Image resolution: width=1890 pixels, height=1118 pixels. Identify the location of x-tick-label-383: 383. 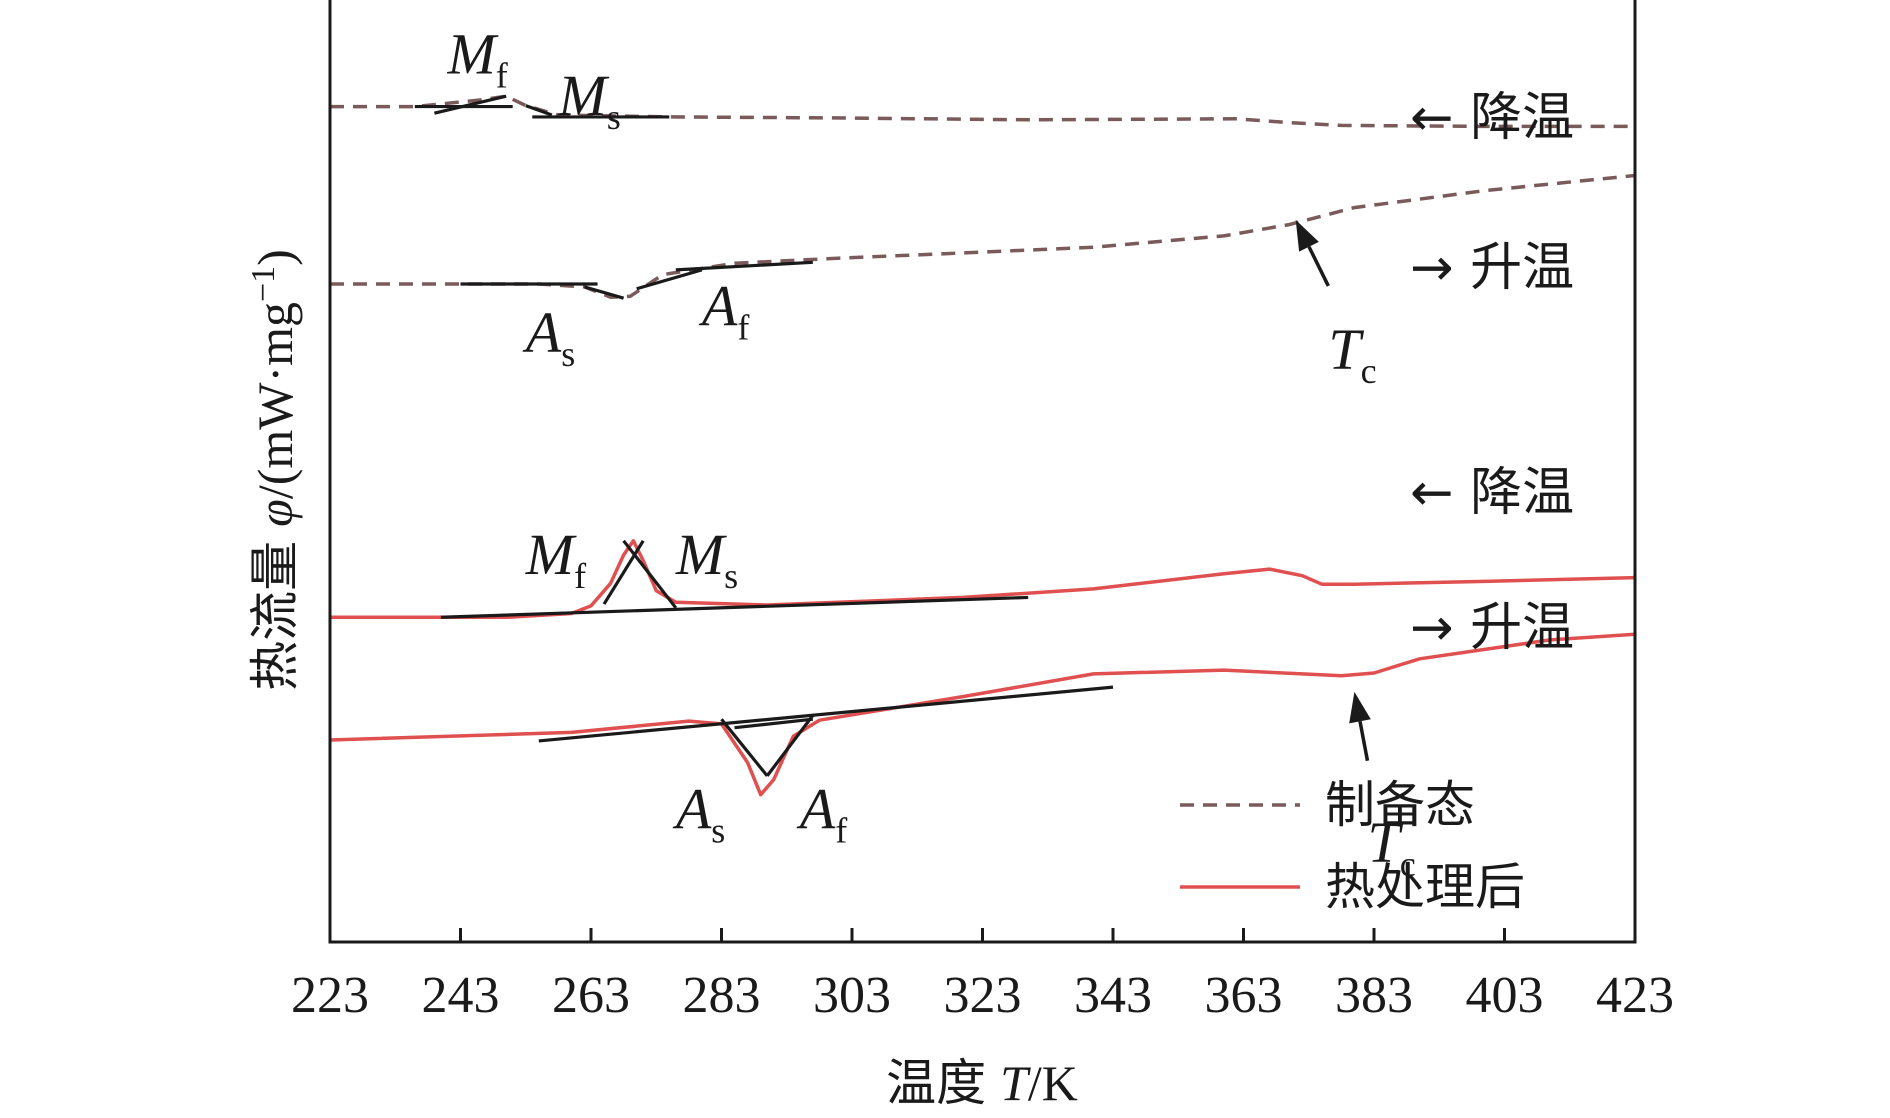
(1374, 995).